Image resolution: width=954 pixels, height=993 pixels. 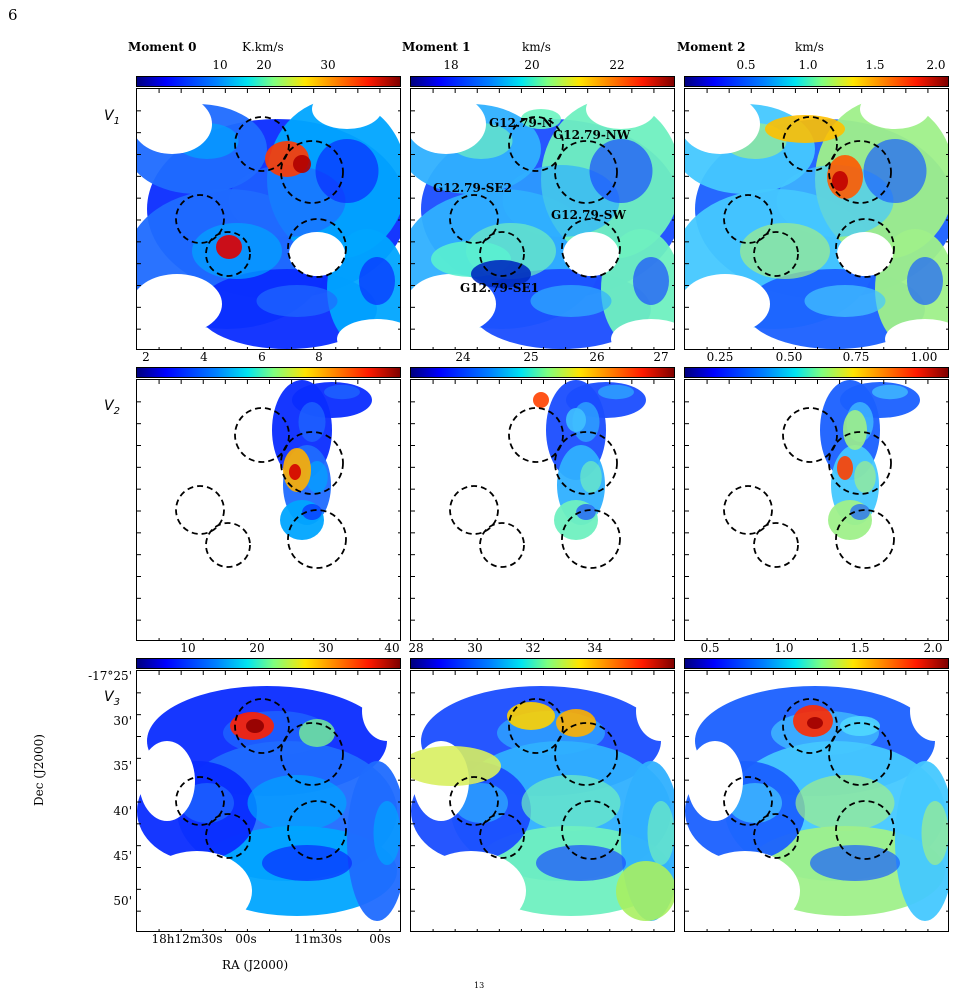 I want to click on source-label-g12-79-nw: G12.79-NW, so click(x=592, y=135).